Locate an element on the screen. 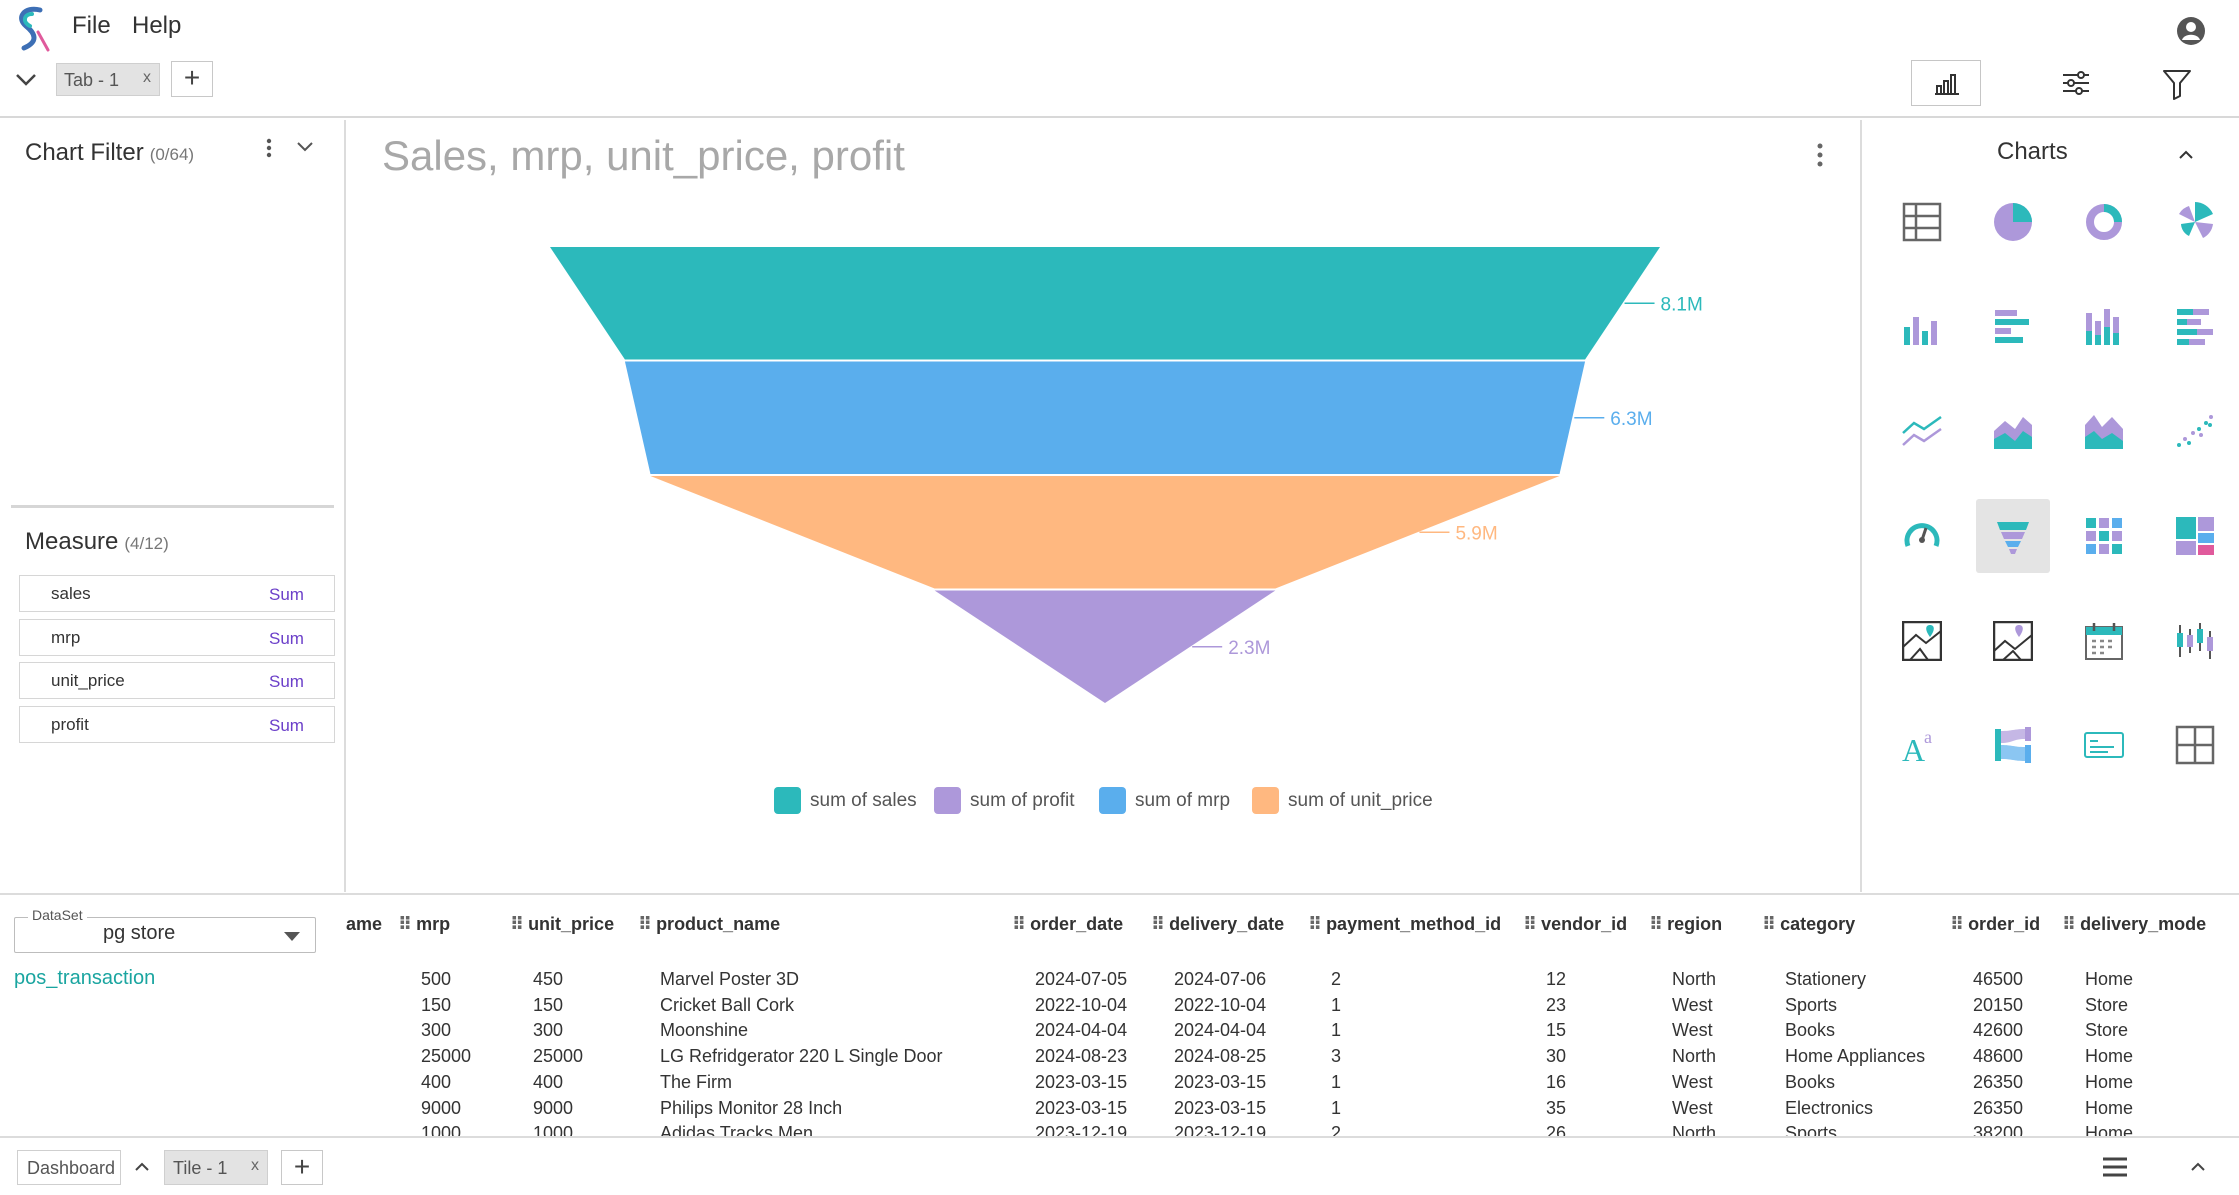  add-tile-button: + is located at coordinates (302, 1167).